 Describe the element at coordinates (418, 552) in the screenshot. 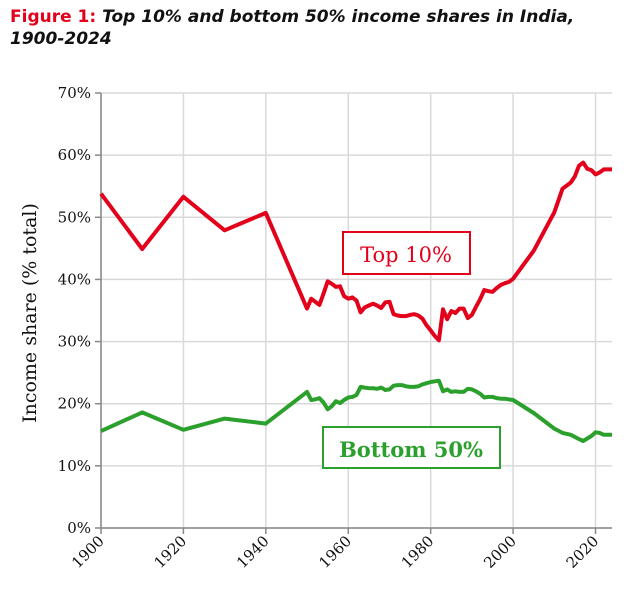

I see `x-tick-label: 1980` at that location.